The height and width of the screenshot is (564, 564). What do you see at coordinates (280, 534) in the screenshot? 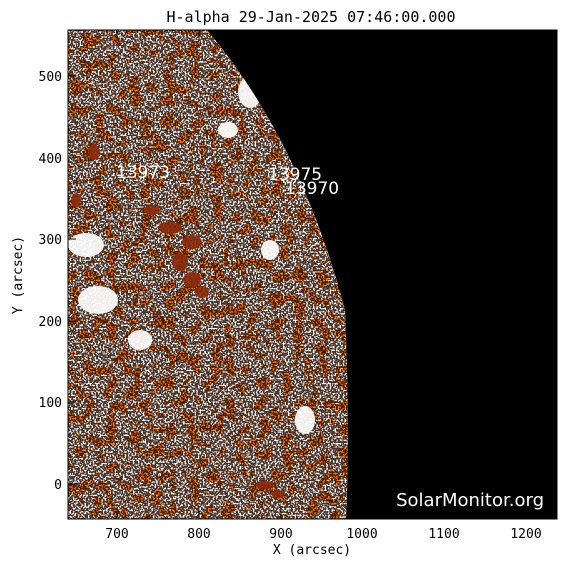
I see `x-tick-label: 900` at bounding box center [280, 534].